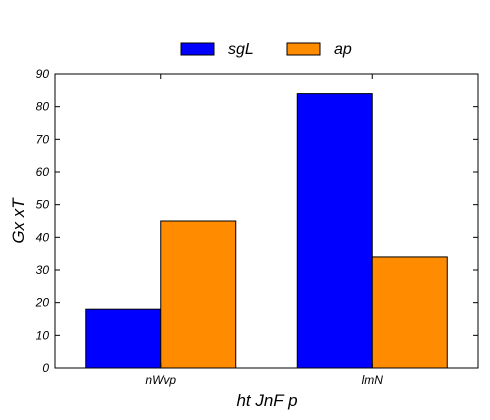 This screenshot has width=490, height=420. I want to click on bar-sgL-nWvp, so click(123, 338).